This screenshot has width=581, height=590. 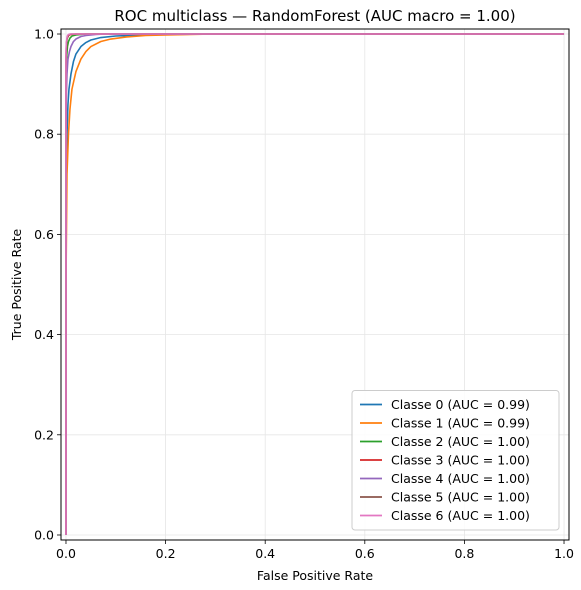 What do you see at coordinates (315, 575) in the screenshot?
I see `x-axis-label: False Positive Rate` at bounding box center [315, 575].